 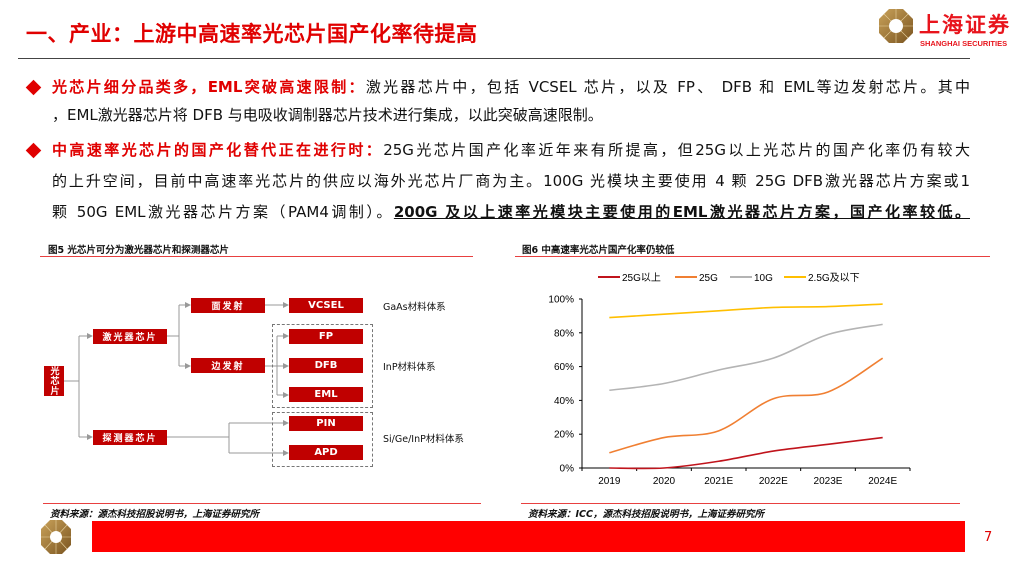 What do you see at coordinates (409, 367) in the screenshot?
I see `material-inp: InP材料体系` at bounding box center [409, 367].